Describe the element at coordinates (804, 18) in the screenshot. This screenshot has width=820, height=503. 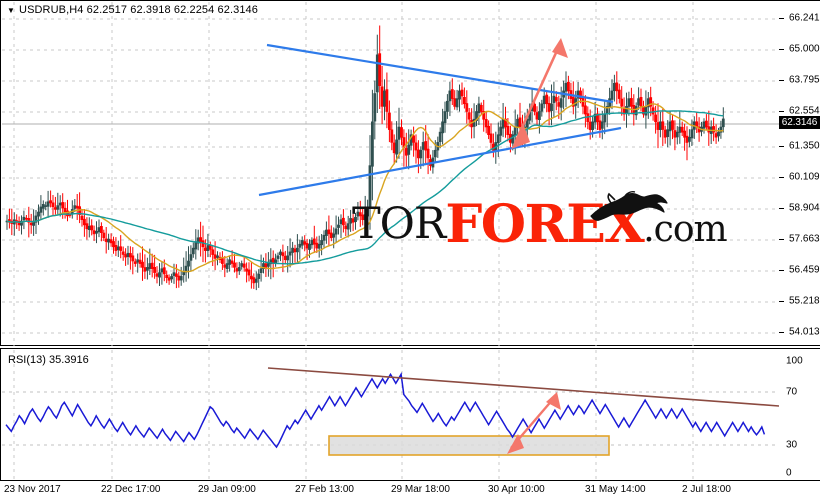
I see `price-tick: 66.2410` at that location.